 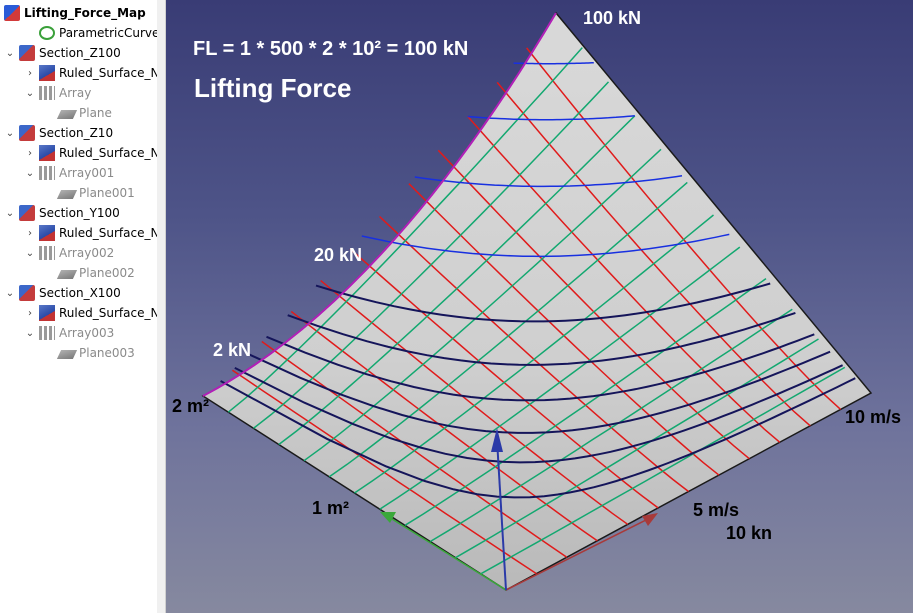 What do you see at coordinates (107, 353) in the screenshot?
I see `tree-item-label: Plane003` at bounding box center [107, 353].